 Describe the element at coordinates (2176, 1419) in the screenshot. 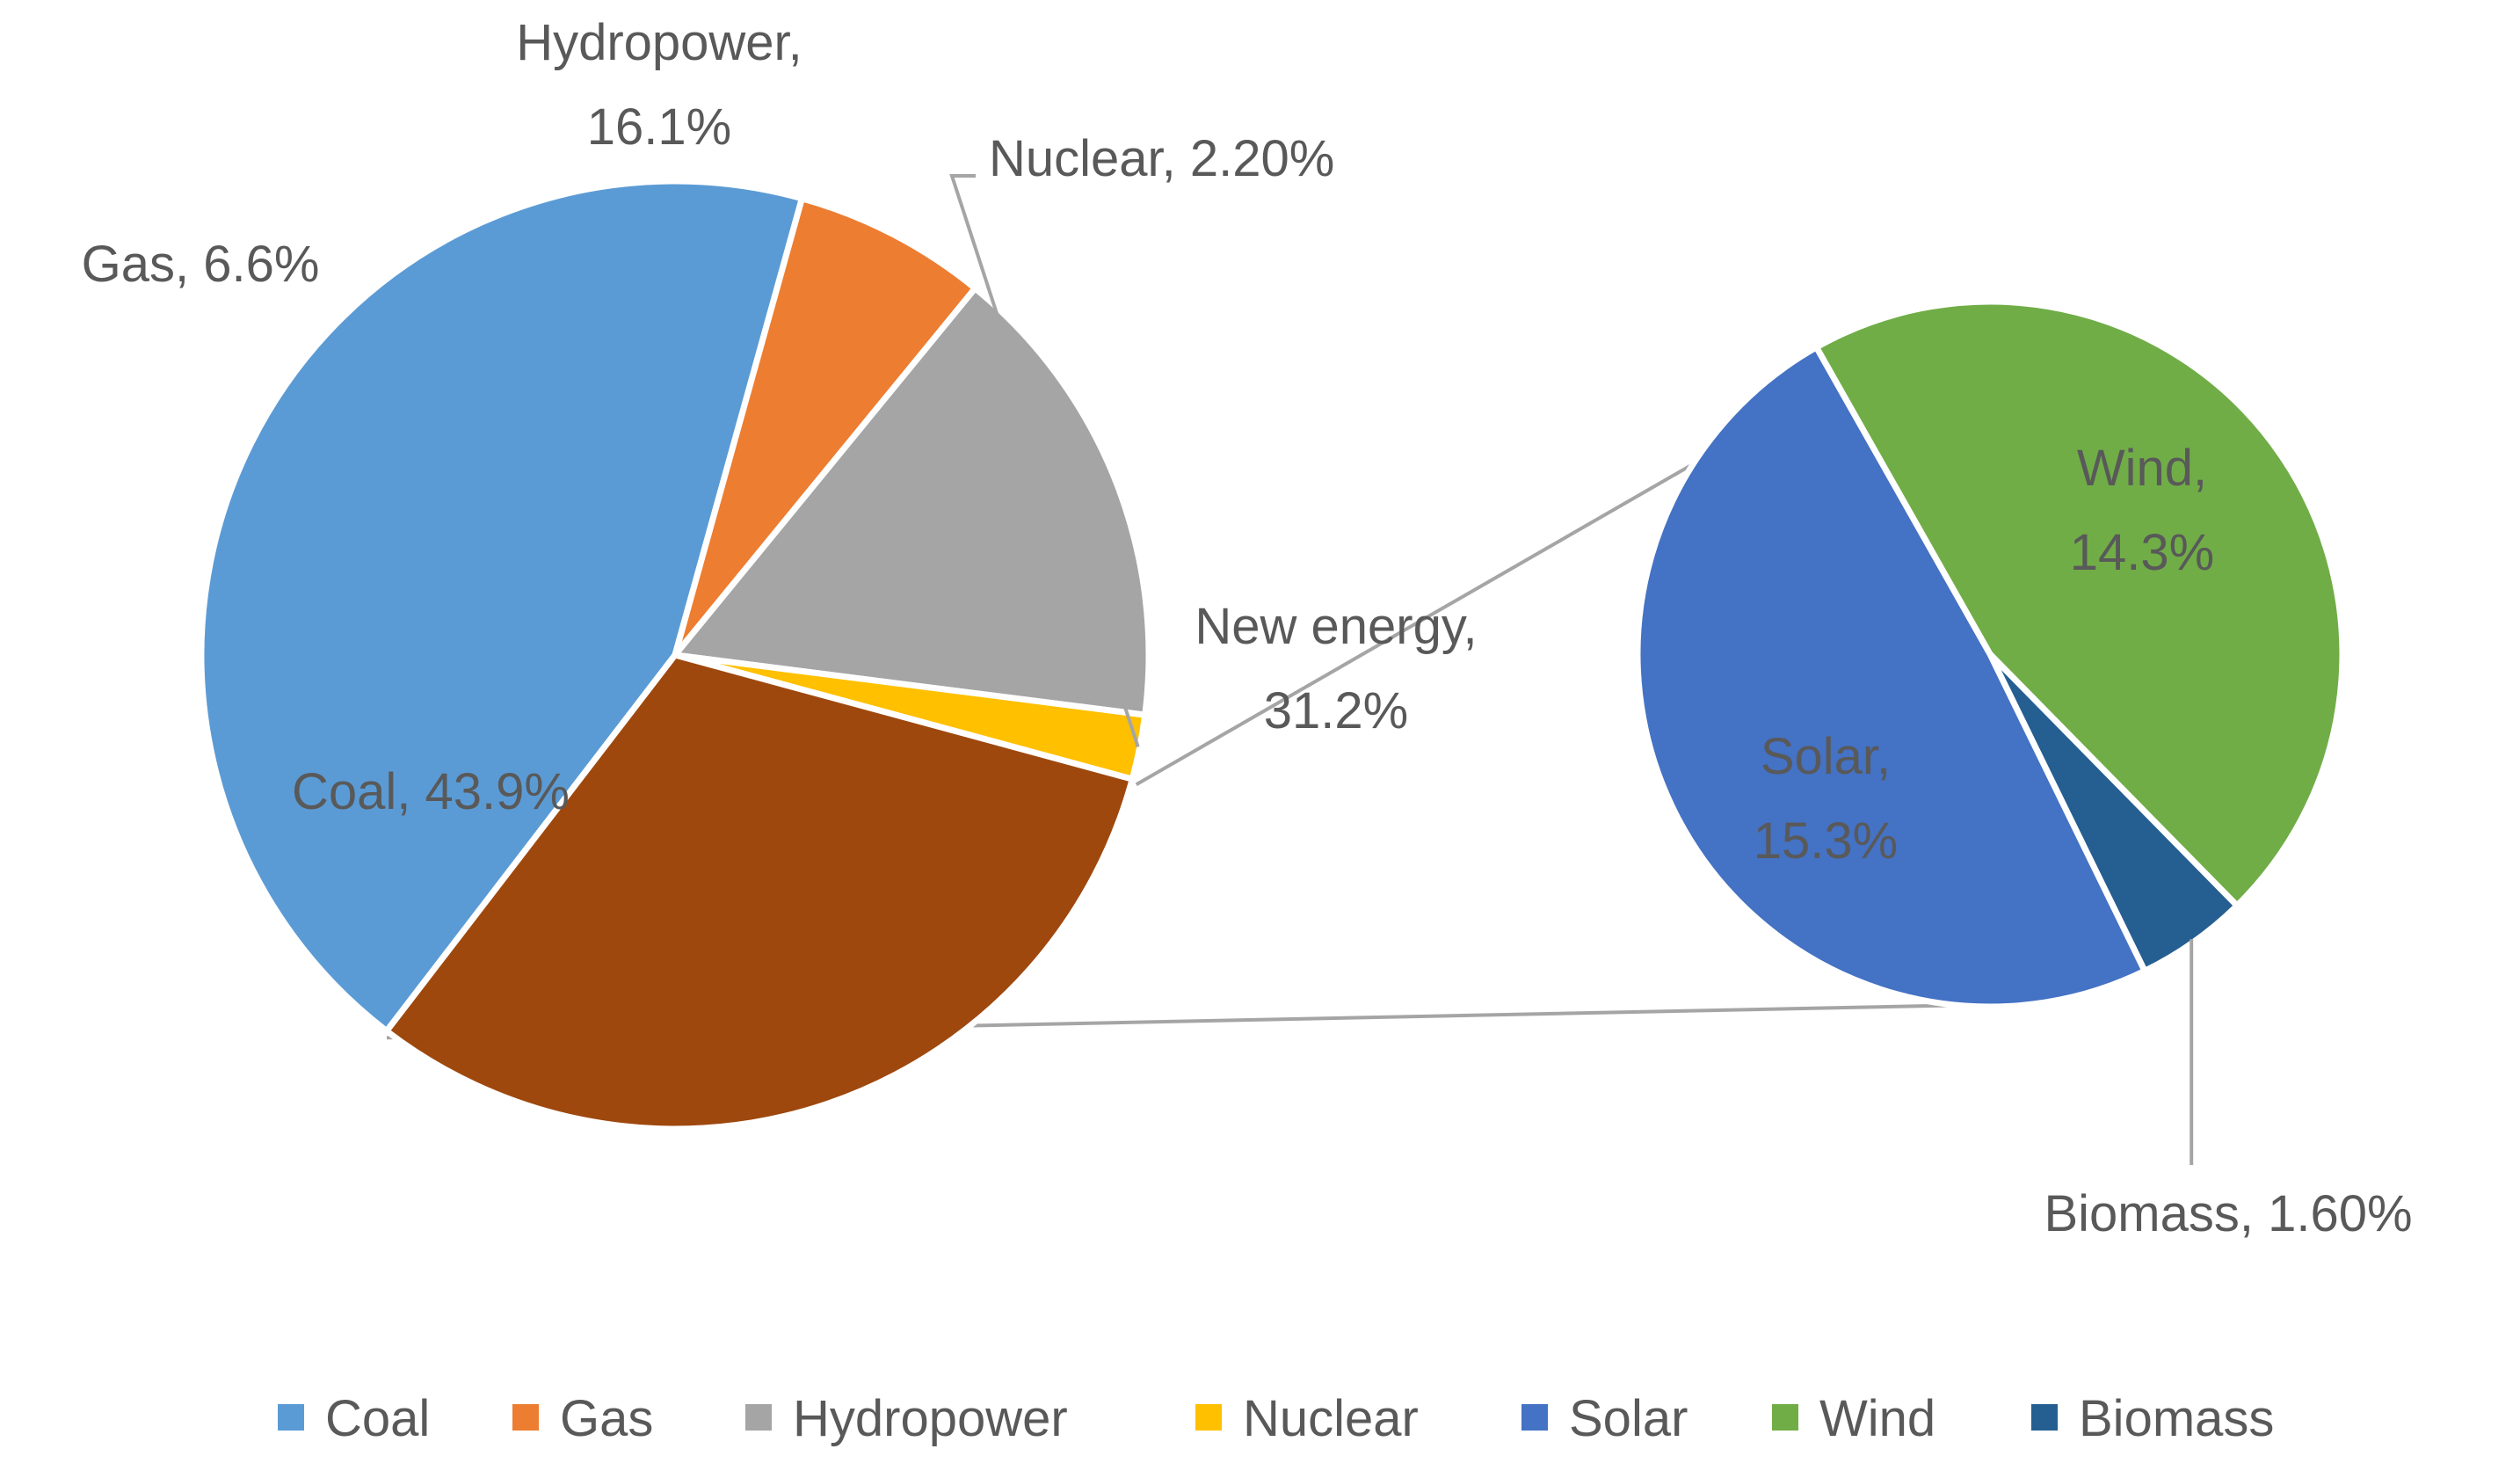

I see `legend-label-biomass: Biomass` at that location.